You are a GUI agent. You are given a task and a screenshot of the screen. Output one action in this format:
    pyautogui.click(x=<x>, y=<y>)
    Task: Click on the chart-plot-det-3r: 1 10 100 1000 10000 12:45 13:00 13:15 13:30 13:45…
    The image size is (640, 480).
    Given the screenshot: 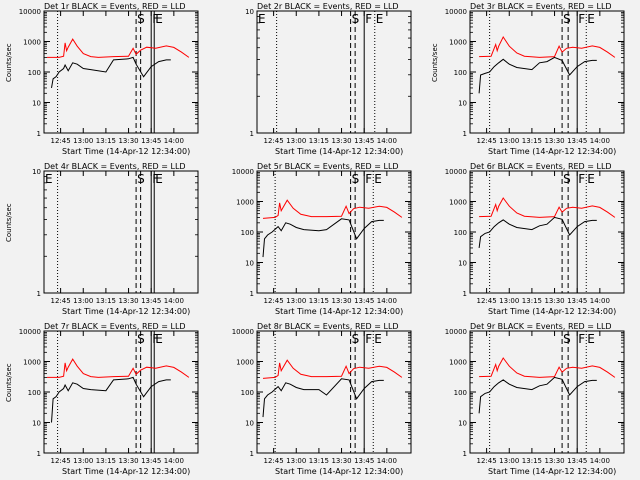 What is the action you would take?
    pyautogui.click(x=535, y=76)
    